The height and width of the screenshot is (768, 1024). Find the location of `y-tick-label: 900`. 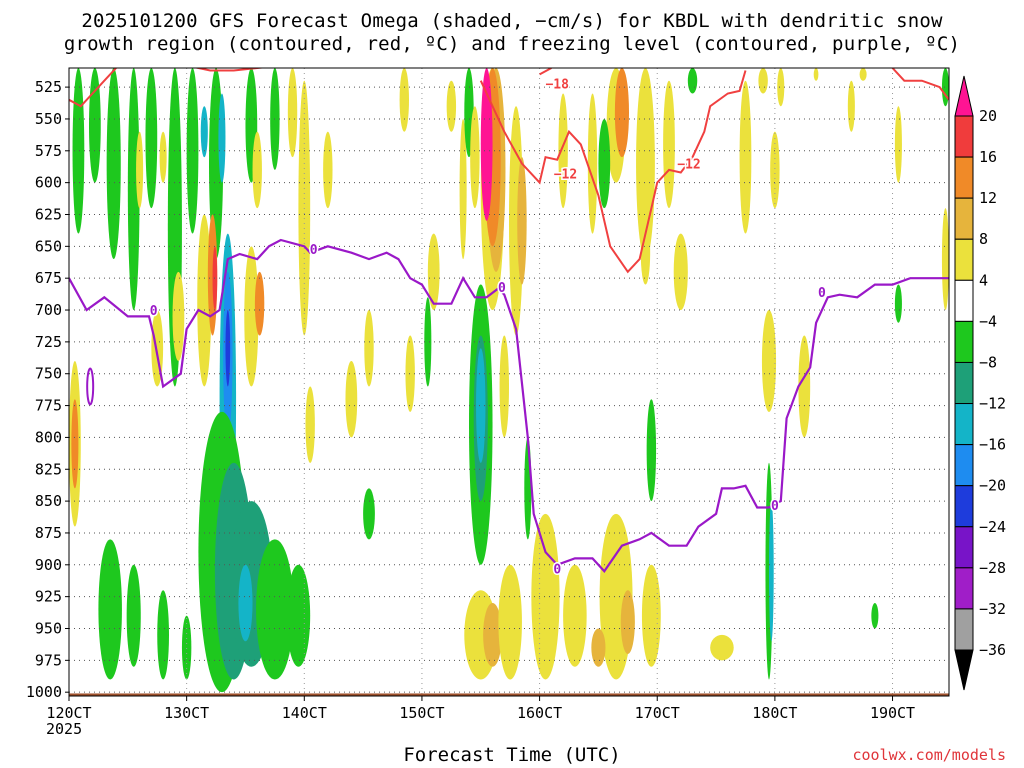

y-tick-label: 900 is located at coordinates (48, 565).